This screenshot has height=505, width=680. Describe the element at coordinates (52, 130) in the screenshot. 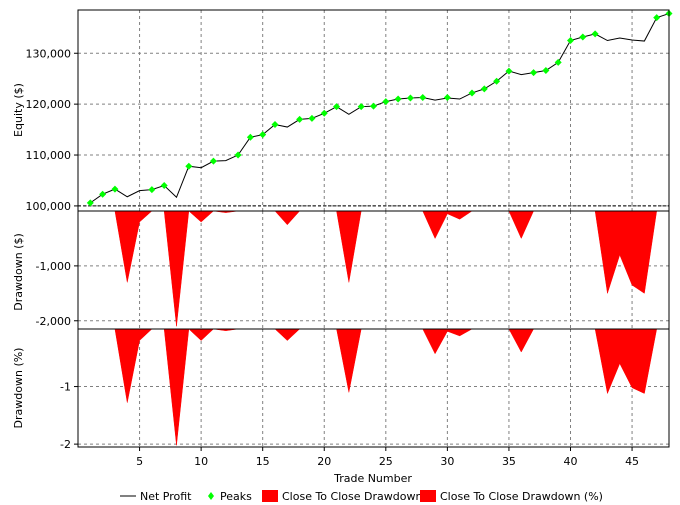

I see `equity-y-ticks: 100,000 110,000 120,000 130,000` at that location.